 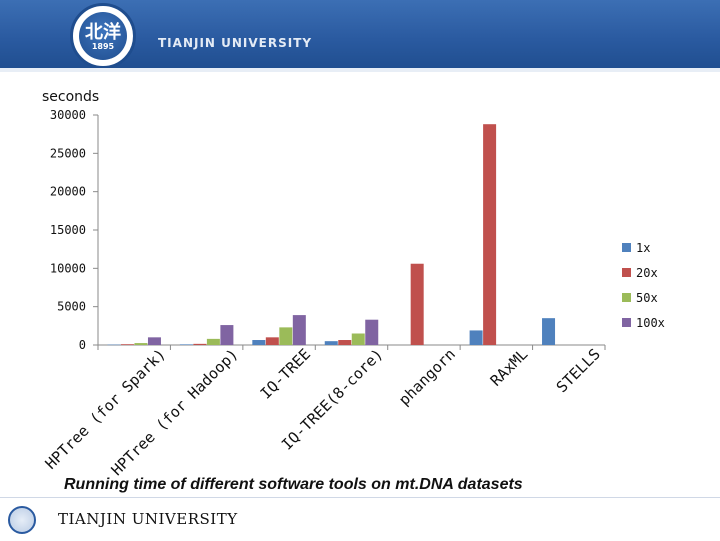 What do you see at coordinates (626, 322) in the screenshot?
I see `legend-swatch-100x` at bounding box center [626, 322].